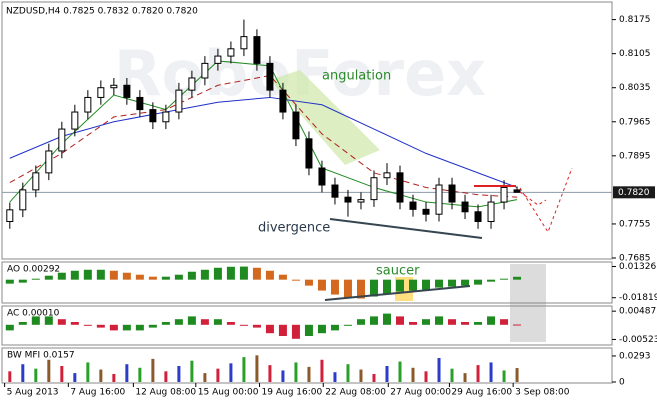 The height and width of the screenshot is (400, 657). I want to click on y-tick-label: 0.7895, so click(635, 156).